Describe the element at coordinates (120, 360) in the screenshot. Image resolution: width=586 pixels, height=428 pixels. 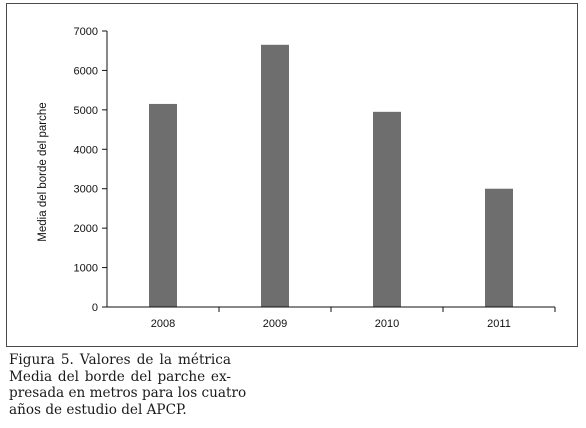
I see `caption-line-1: Figura 5. Valores de la métrica` at that location.